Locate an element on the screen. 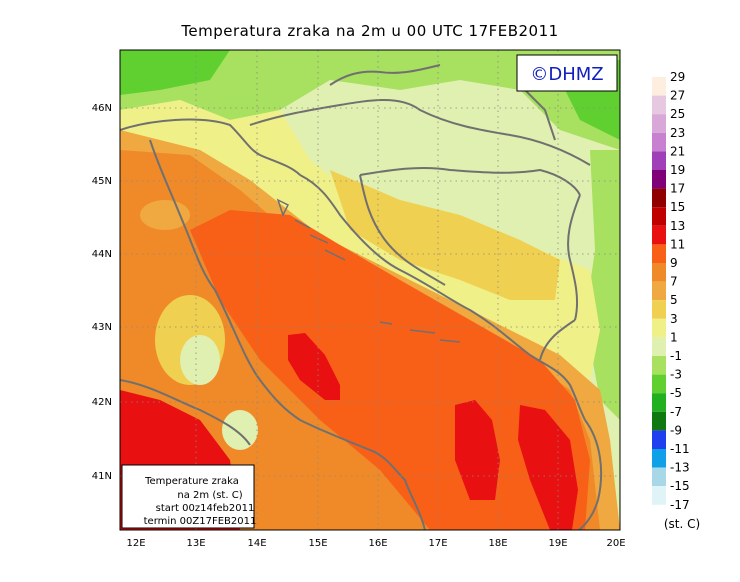 The image size is (740, 582). colorbar-label: 5 is located at coordinates (674, 300).